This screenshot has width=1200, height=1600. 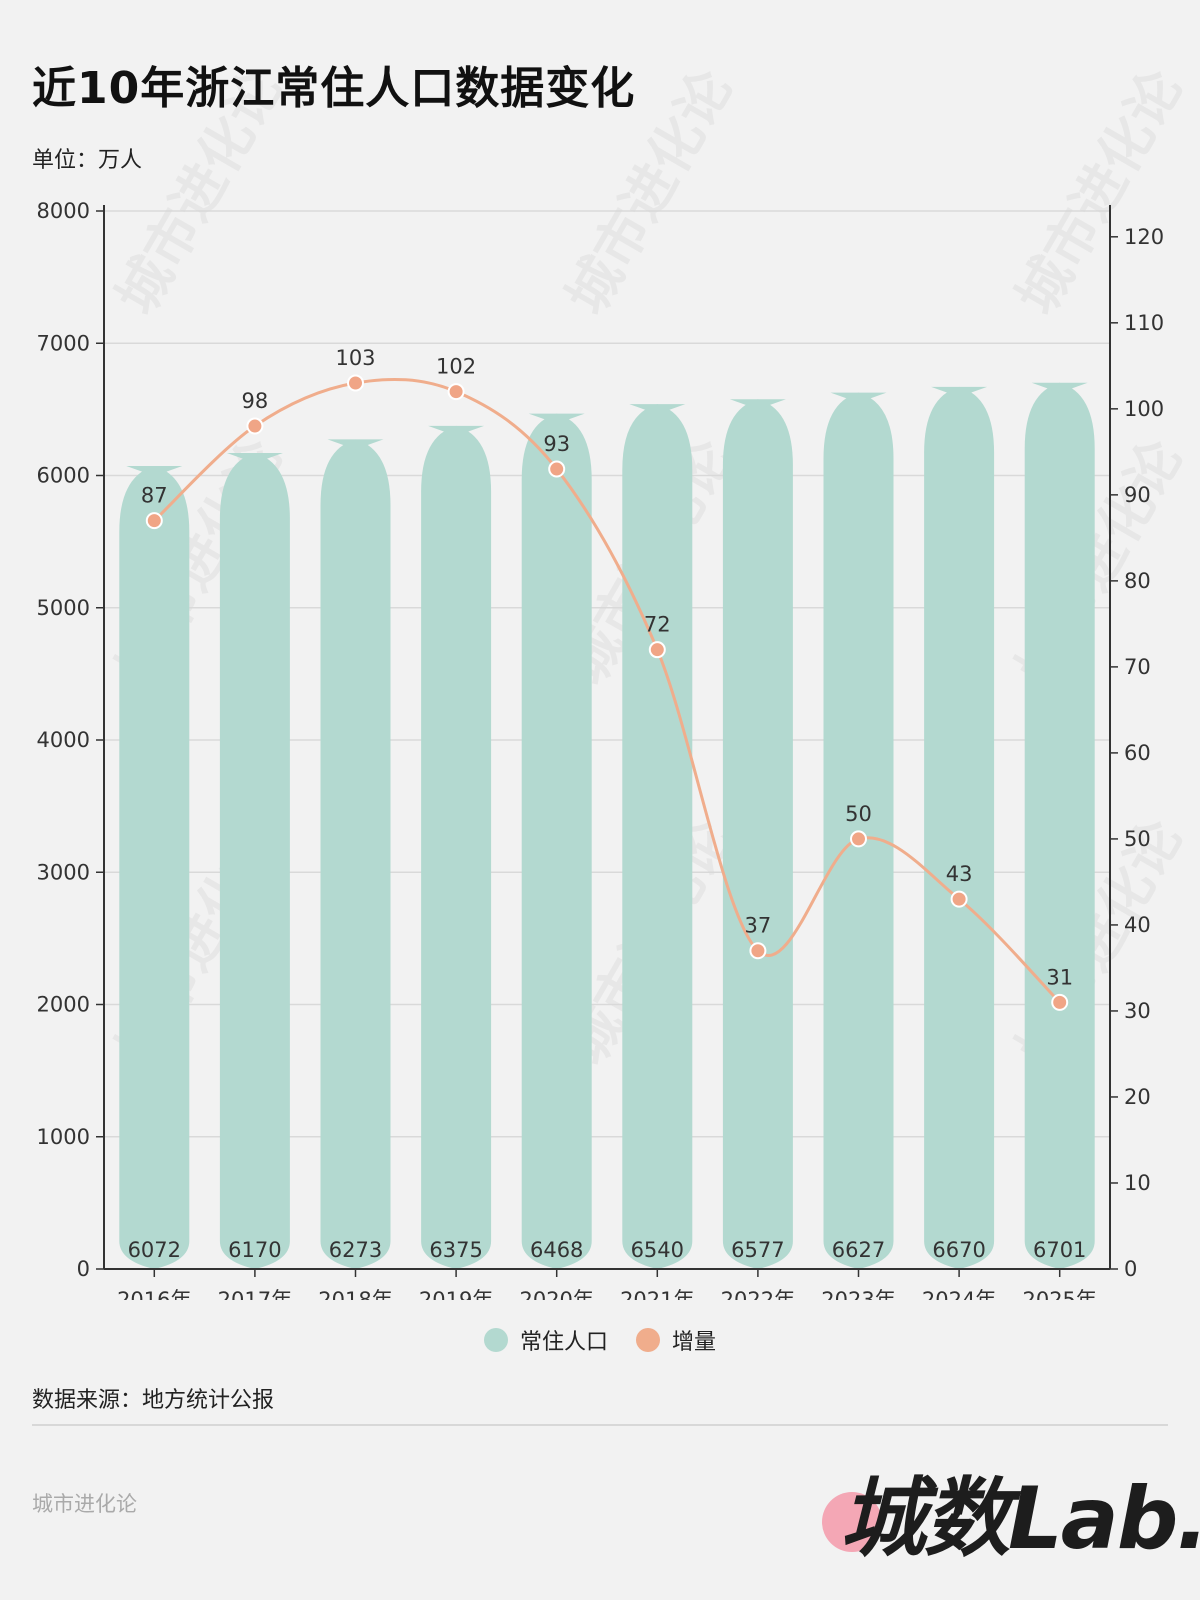 I want to click on x-tick-label: 2021年, so click(x=657, y=1294).